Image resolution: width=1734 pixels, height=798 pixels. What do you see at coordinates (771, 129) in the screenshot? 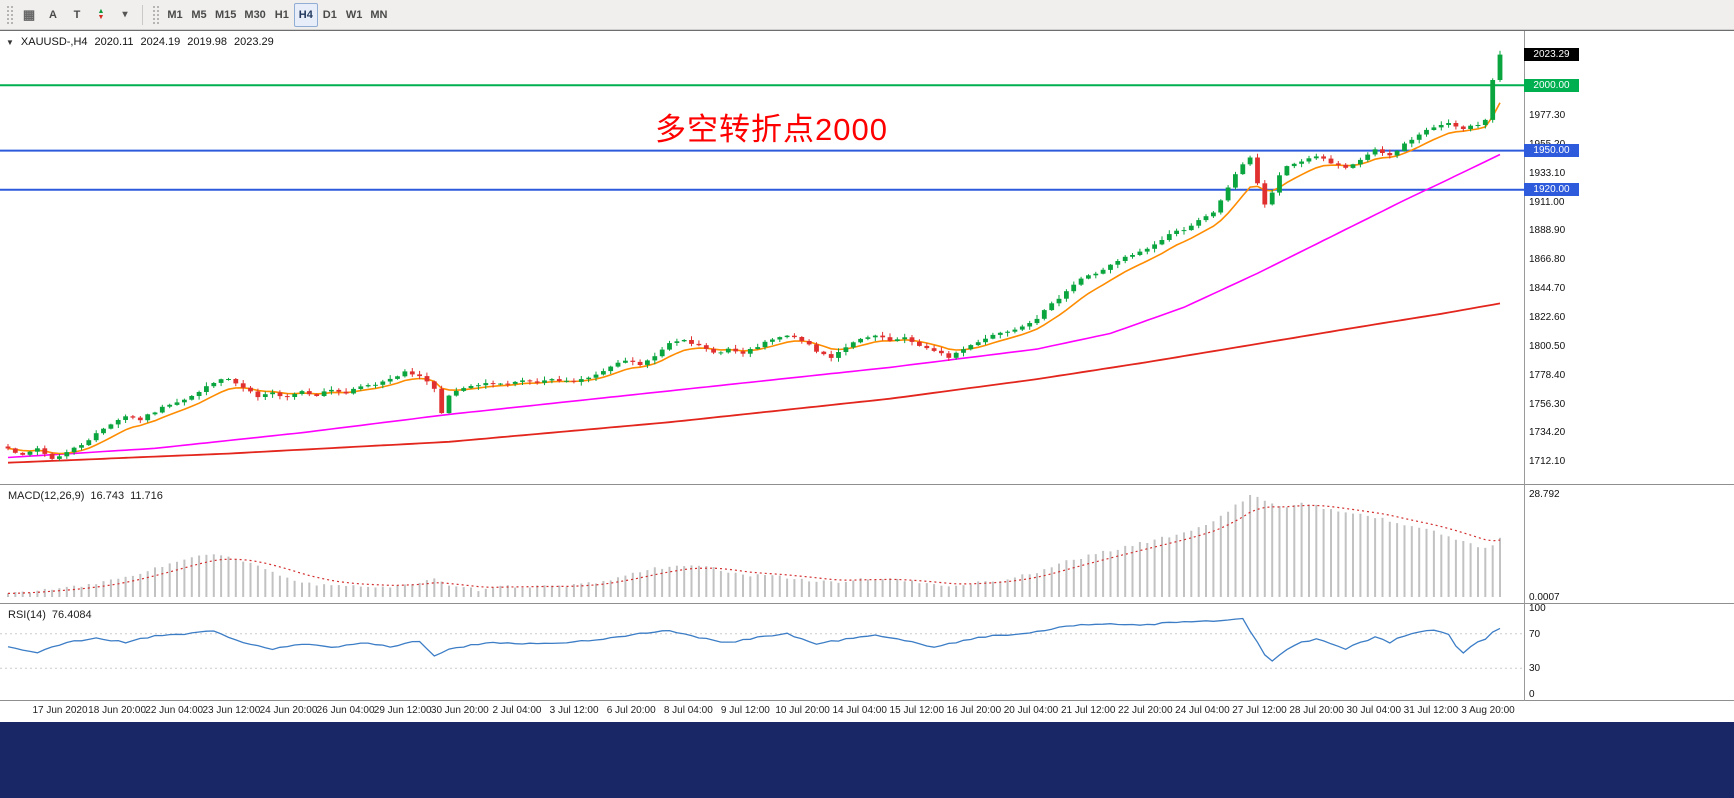
I see `annotation-text: 多空转折点2000` at bounding box center [771, 129].